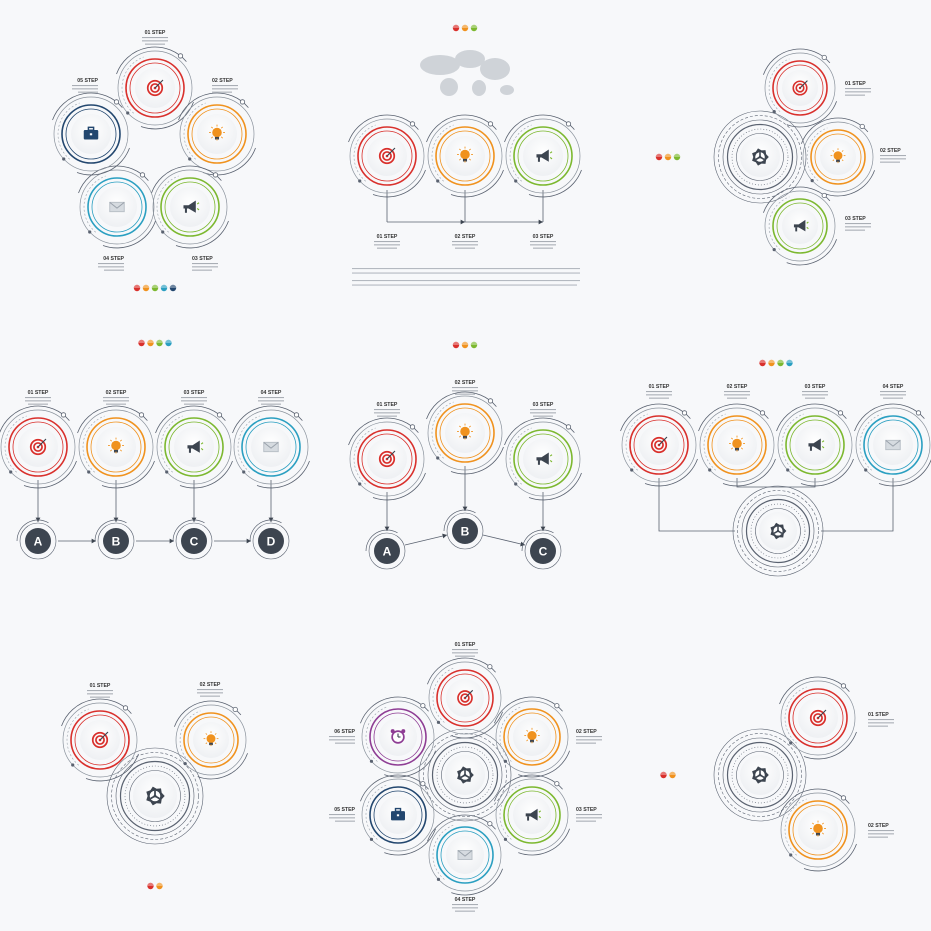 The width and height of the screenshot is (931, 931). Describe the element at coordinates (794, 157) in the screenshot. I see `panel-p3` at that location.